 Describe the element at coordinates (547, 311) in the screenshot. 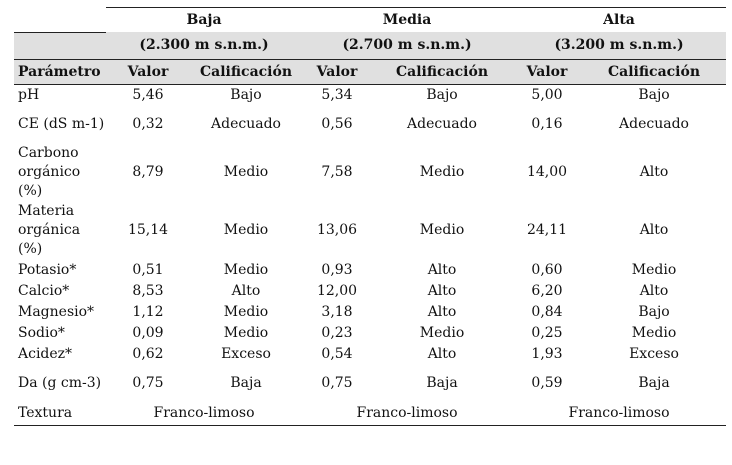

I see `value-cell: 0,84` at that location.